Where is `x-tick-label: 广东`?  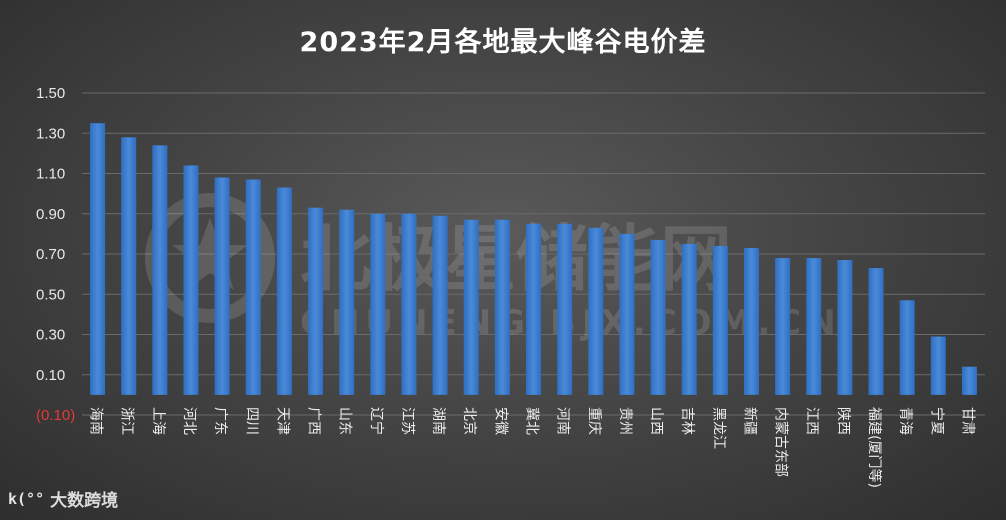 x-tick-label: 广东 is located at coordinates (220, 421).